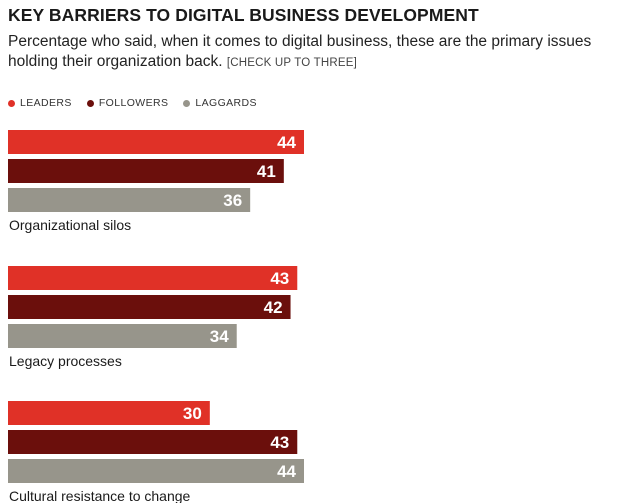 This screenshot has width=634, height=503. Describe the element at coordinates (122, 336) in the screenshot. I see `bar-legacy-processes-laggards` at that location.